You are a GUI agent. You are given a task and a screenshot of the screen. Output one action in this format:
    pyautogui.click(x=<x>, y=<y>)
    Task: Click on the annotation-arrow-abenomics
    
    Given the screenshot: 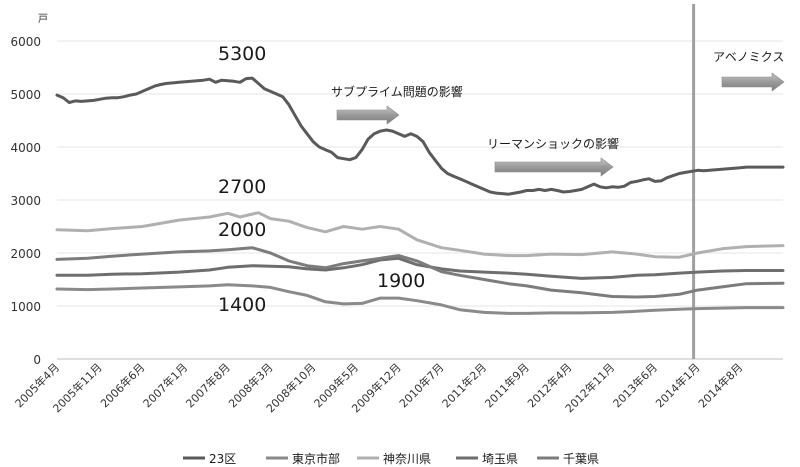 What is the action you would take?
    pyautogui.click(x=753, y=82)
    